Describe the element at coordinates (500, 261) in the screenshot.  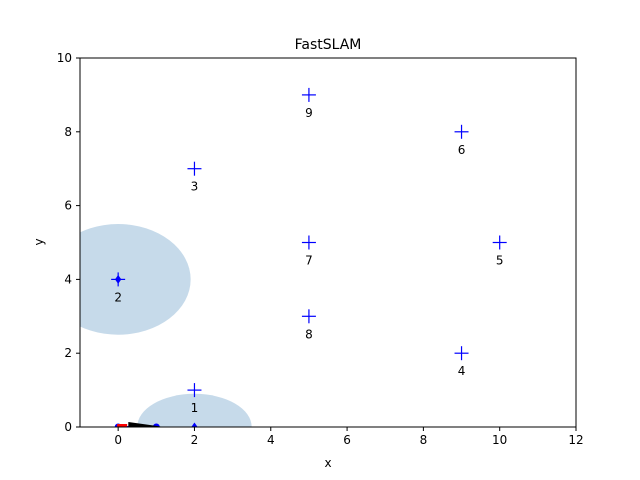
I see `landmark-label-5: 5` at that location.